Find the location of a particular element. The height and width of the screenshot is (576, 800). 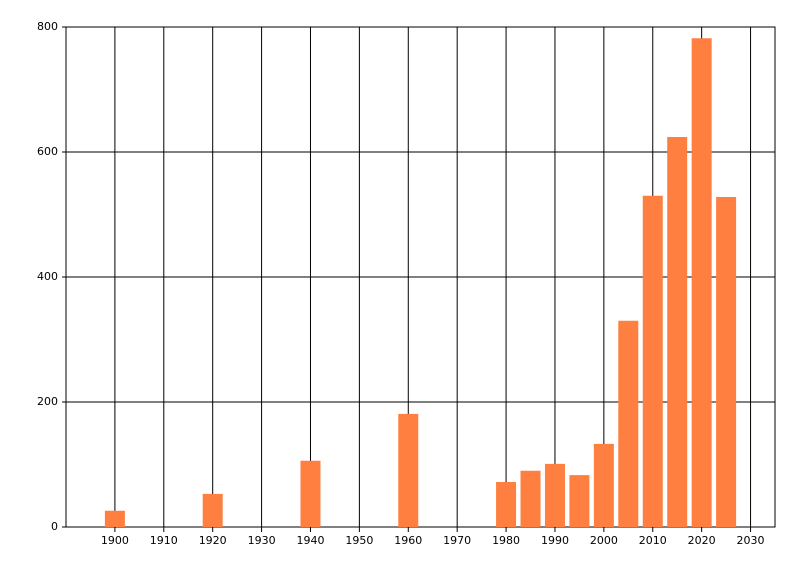

x-tick-label: 1920 is located at coordinates (213, 540).